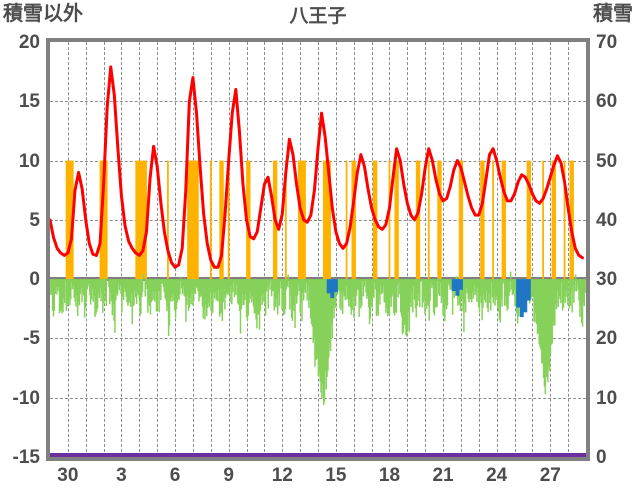 This screenshot has height=501, width=636. What do you see at coordinates (607, 220) in the screenshot?
I see `right-axis-tick-label: 40` at bounding box center [607, 220].